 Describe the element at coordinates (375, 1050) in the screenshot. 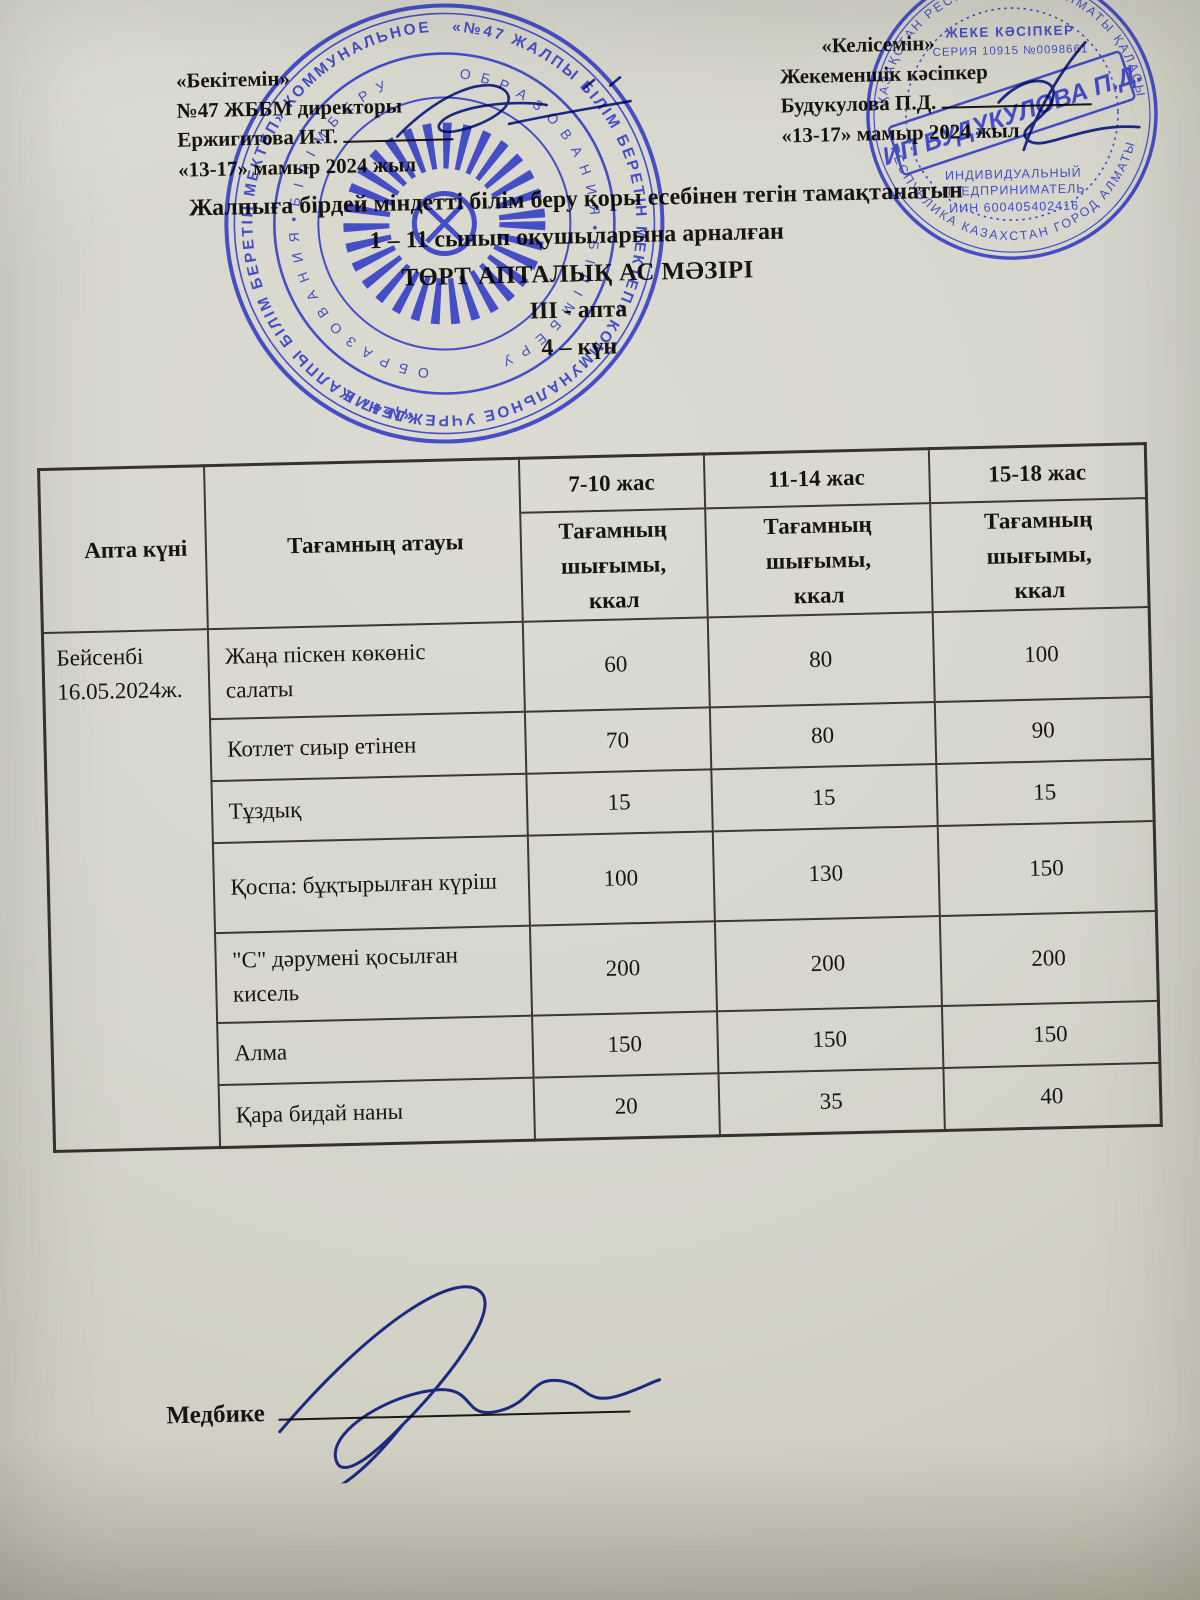

I see `dish-name: Алма` at that location.